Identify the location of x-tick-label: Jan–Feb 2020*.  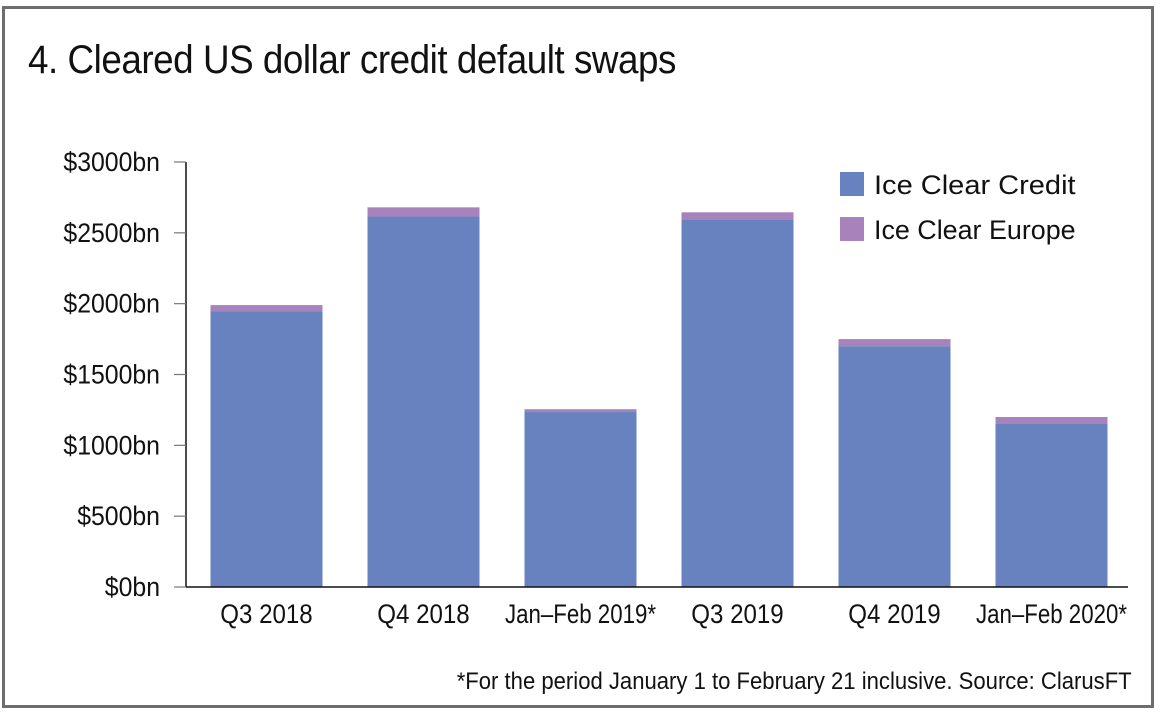
(1051, 614).